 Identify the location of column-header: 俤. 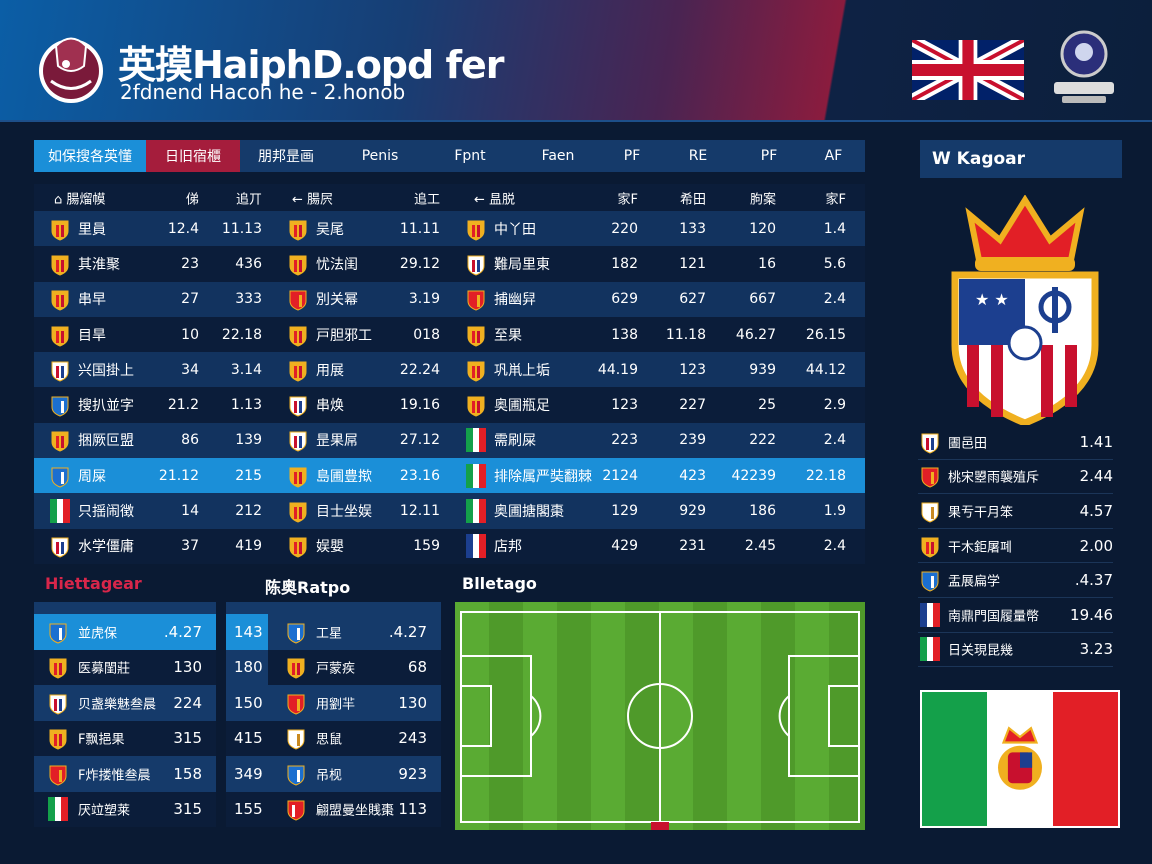
(192, 199).